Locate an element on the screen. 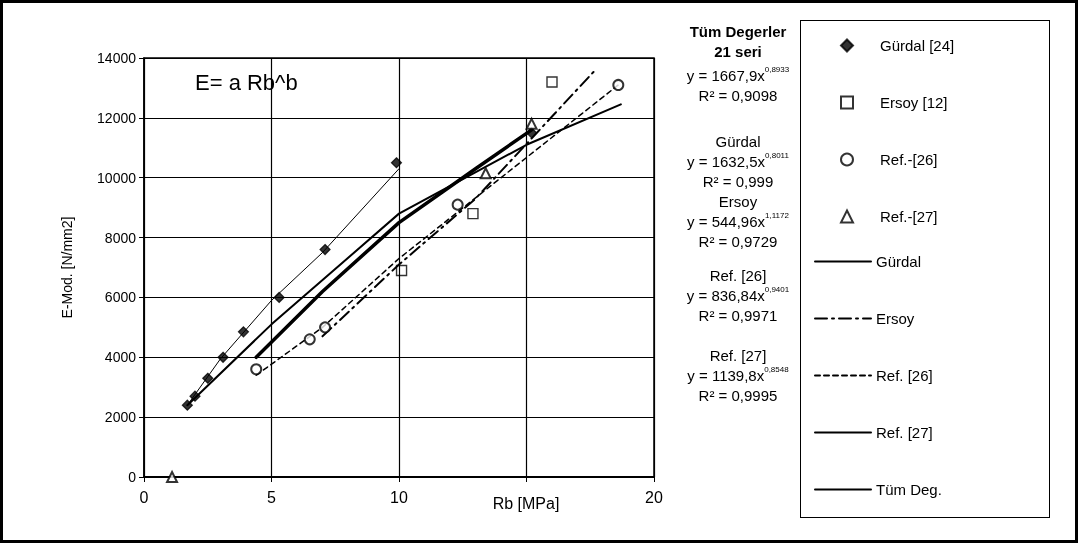 This screenshot has width=1078, height=543. y-tick-label: 14000 is located at coordinates (117, 58).